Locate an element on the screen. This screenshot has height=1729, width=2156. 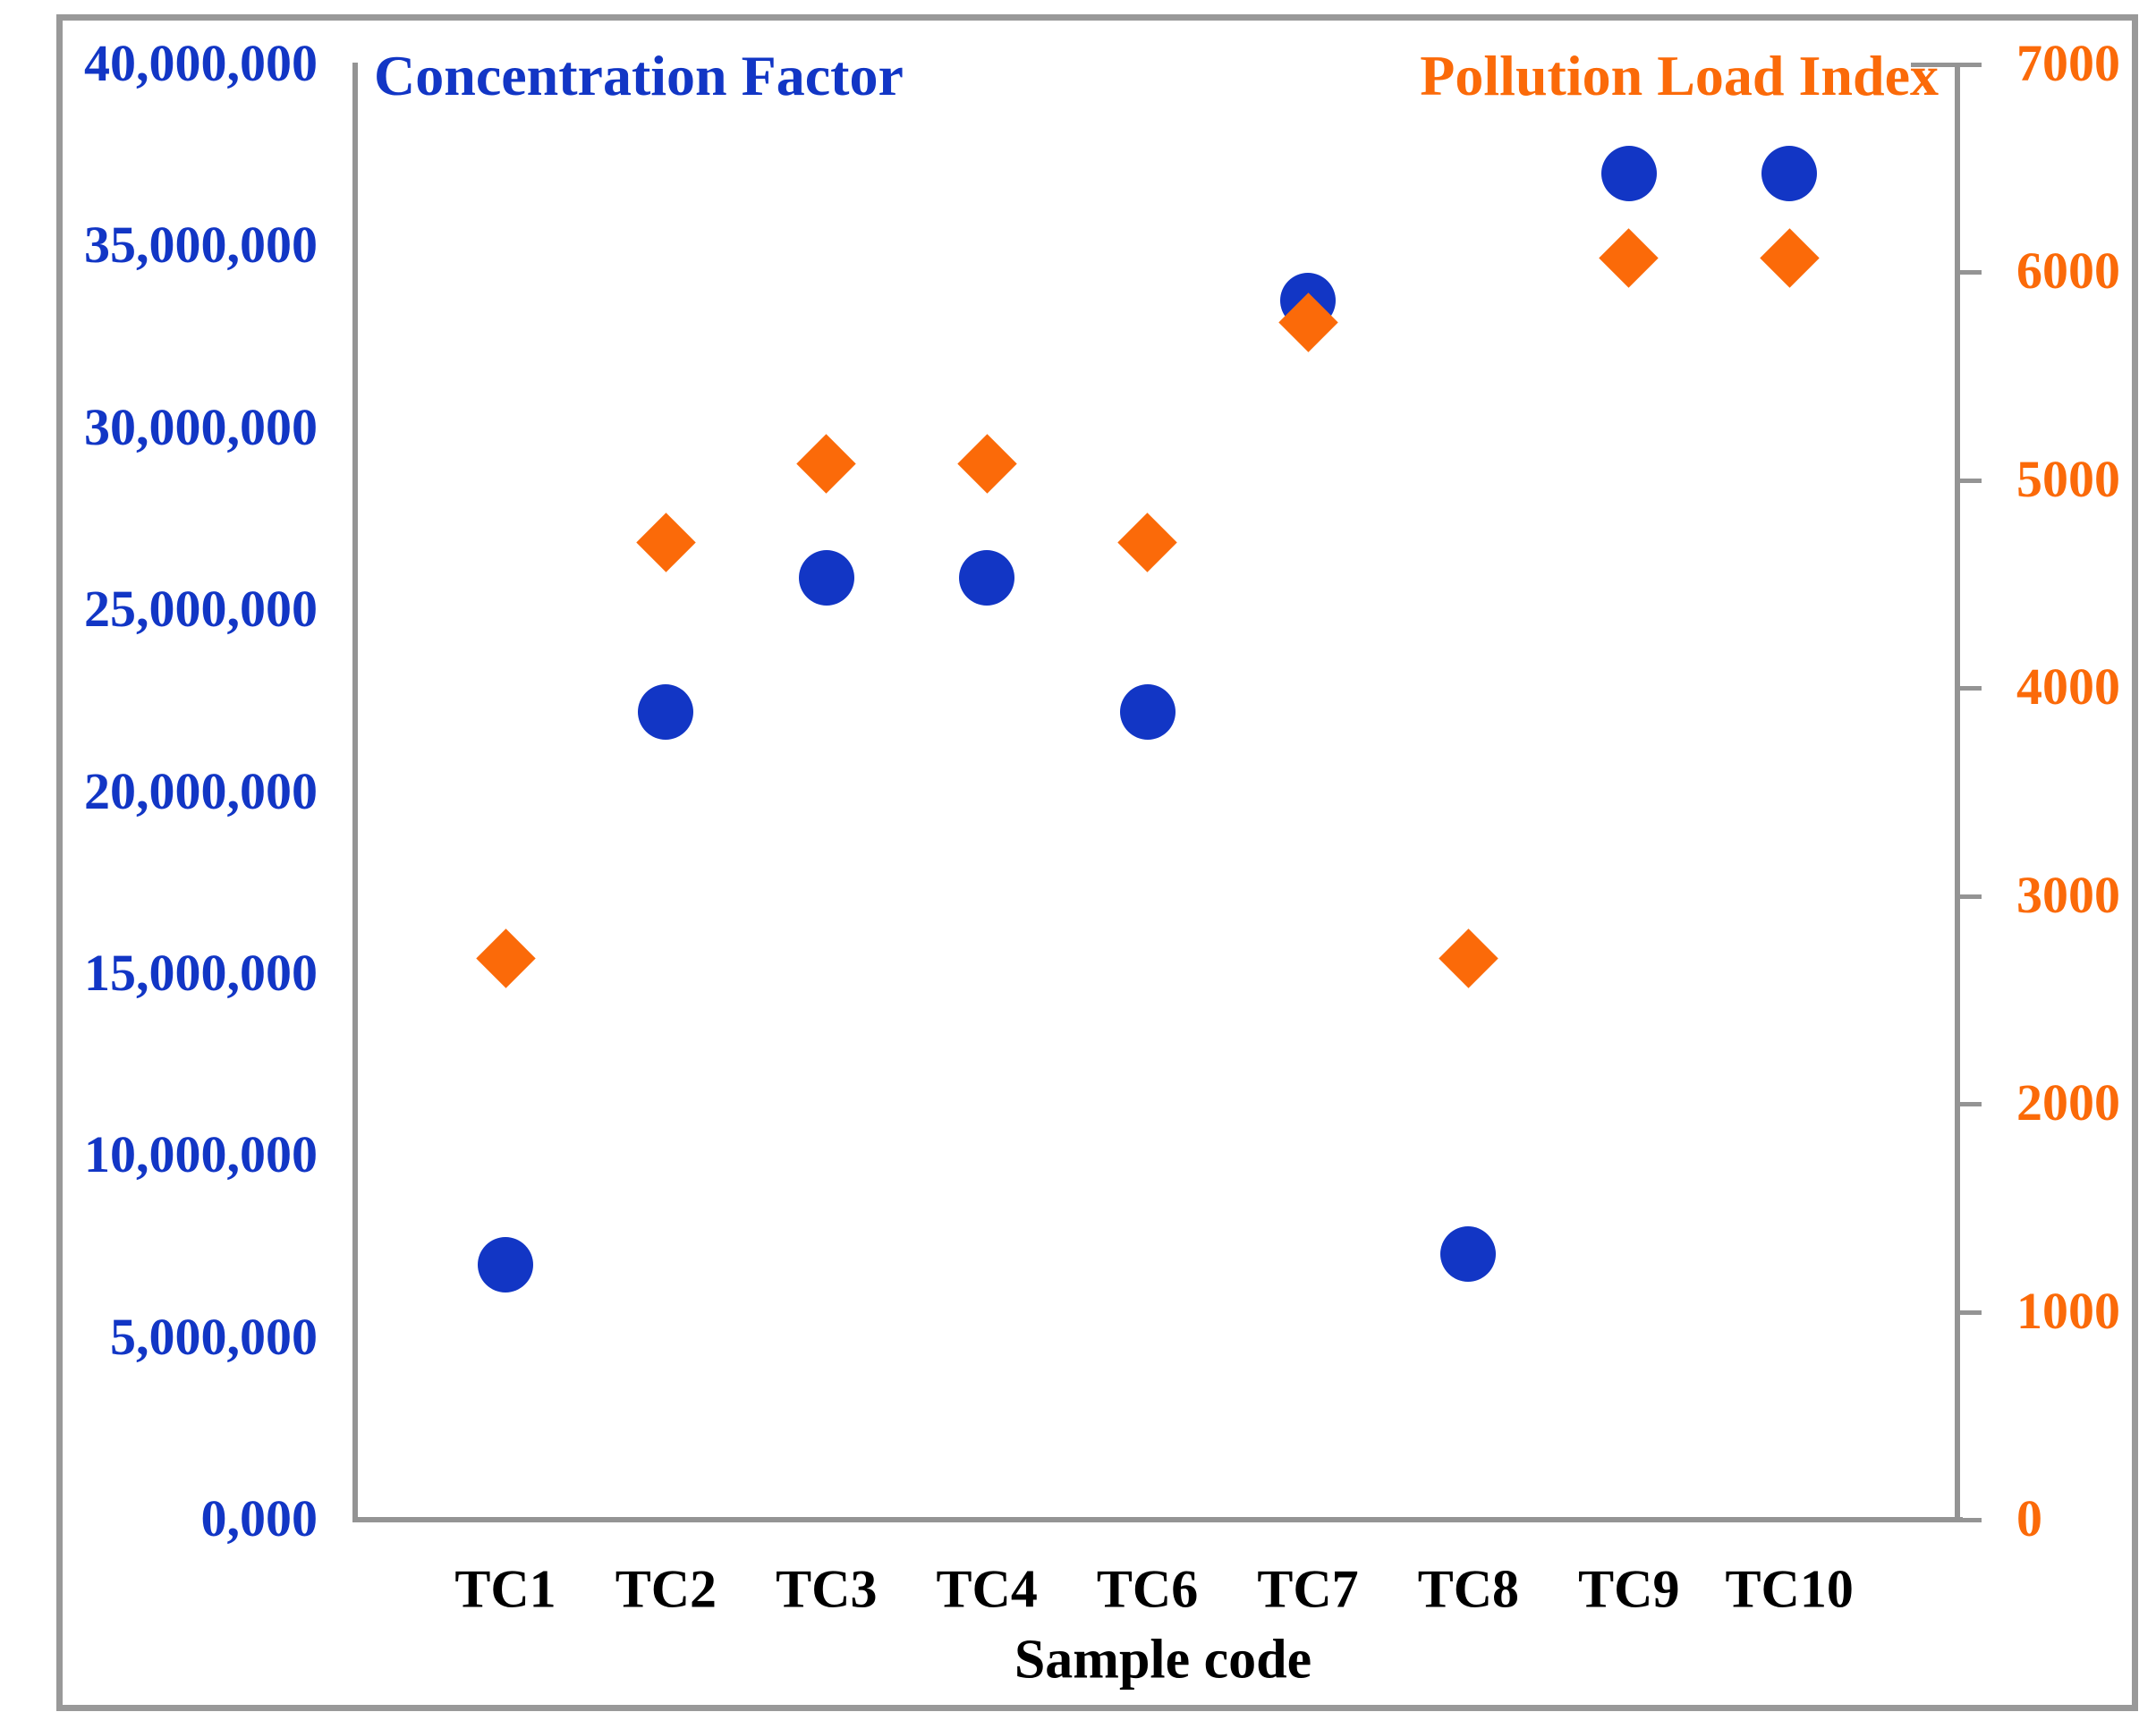
right-axis-title: Pollution Load Index is located at coordinates (1679, 75).